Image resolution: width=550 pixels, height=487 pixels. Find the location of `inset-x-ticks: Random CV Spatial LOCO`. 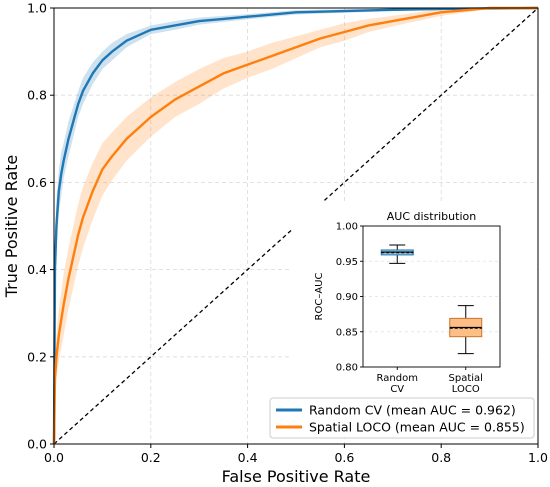

inset-x-ticks: Random CV Spatial LOCO is located at coordinates (430, 381).